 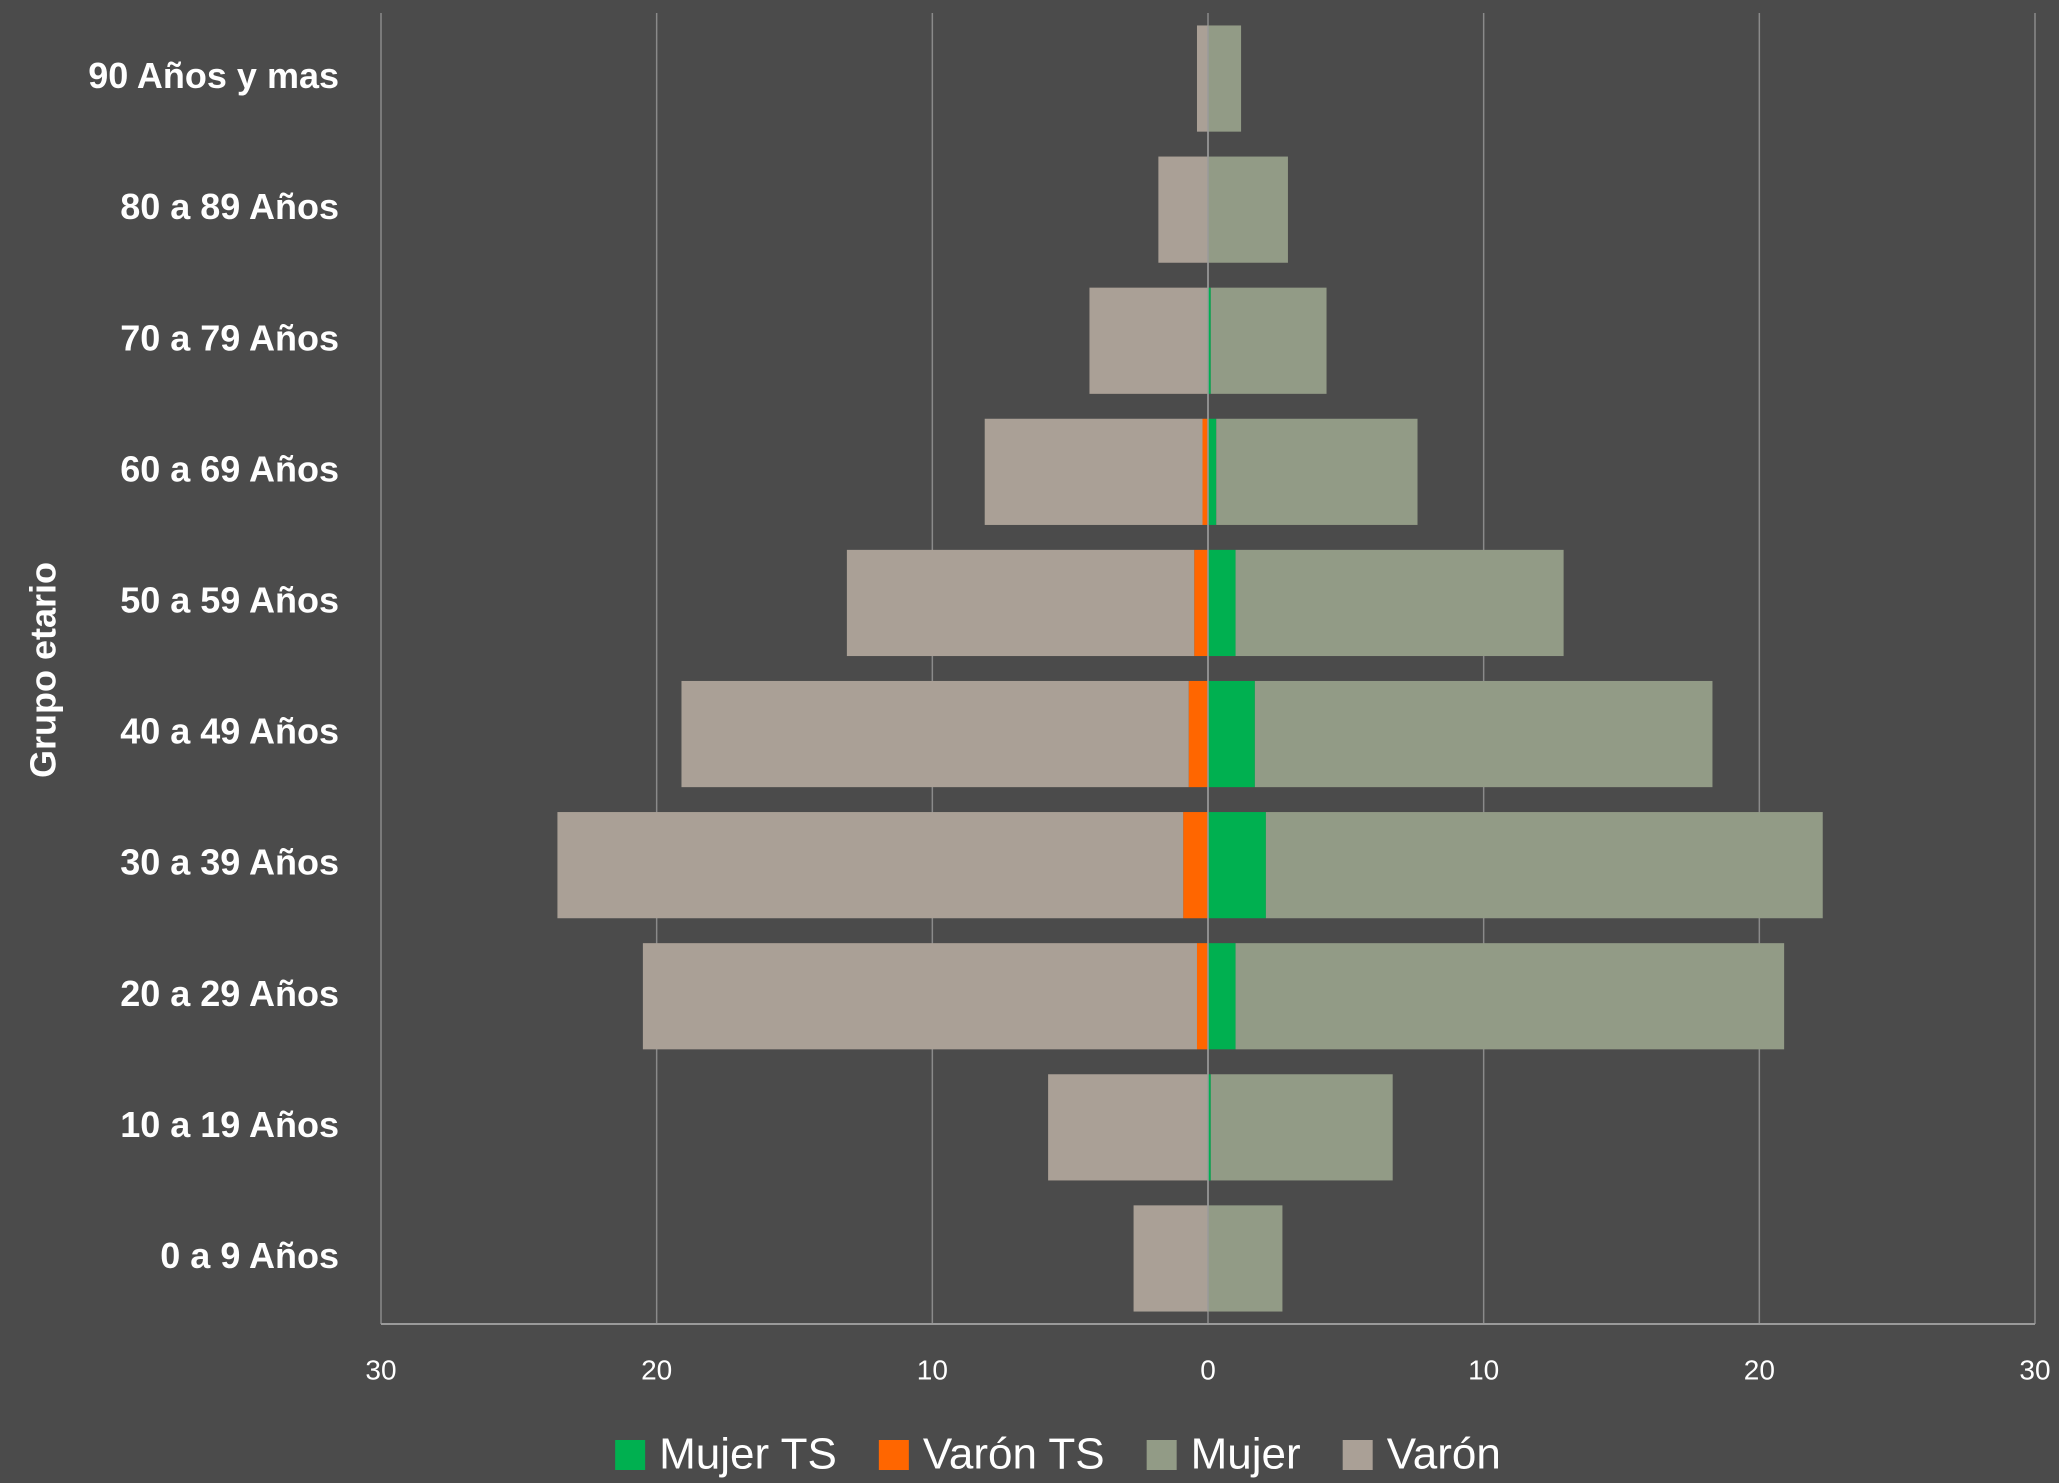 What do you see at coordinates (748, 1454) in the screenshot?
I see `legend-label: Mujer TS` at bounding box center [748, 1454].